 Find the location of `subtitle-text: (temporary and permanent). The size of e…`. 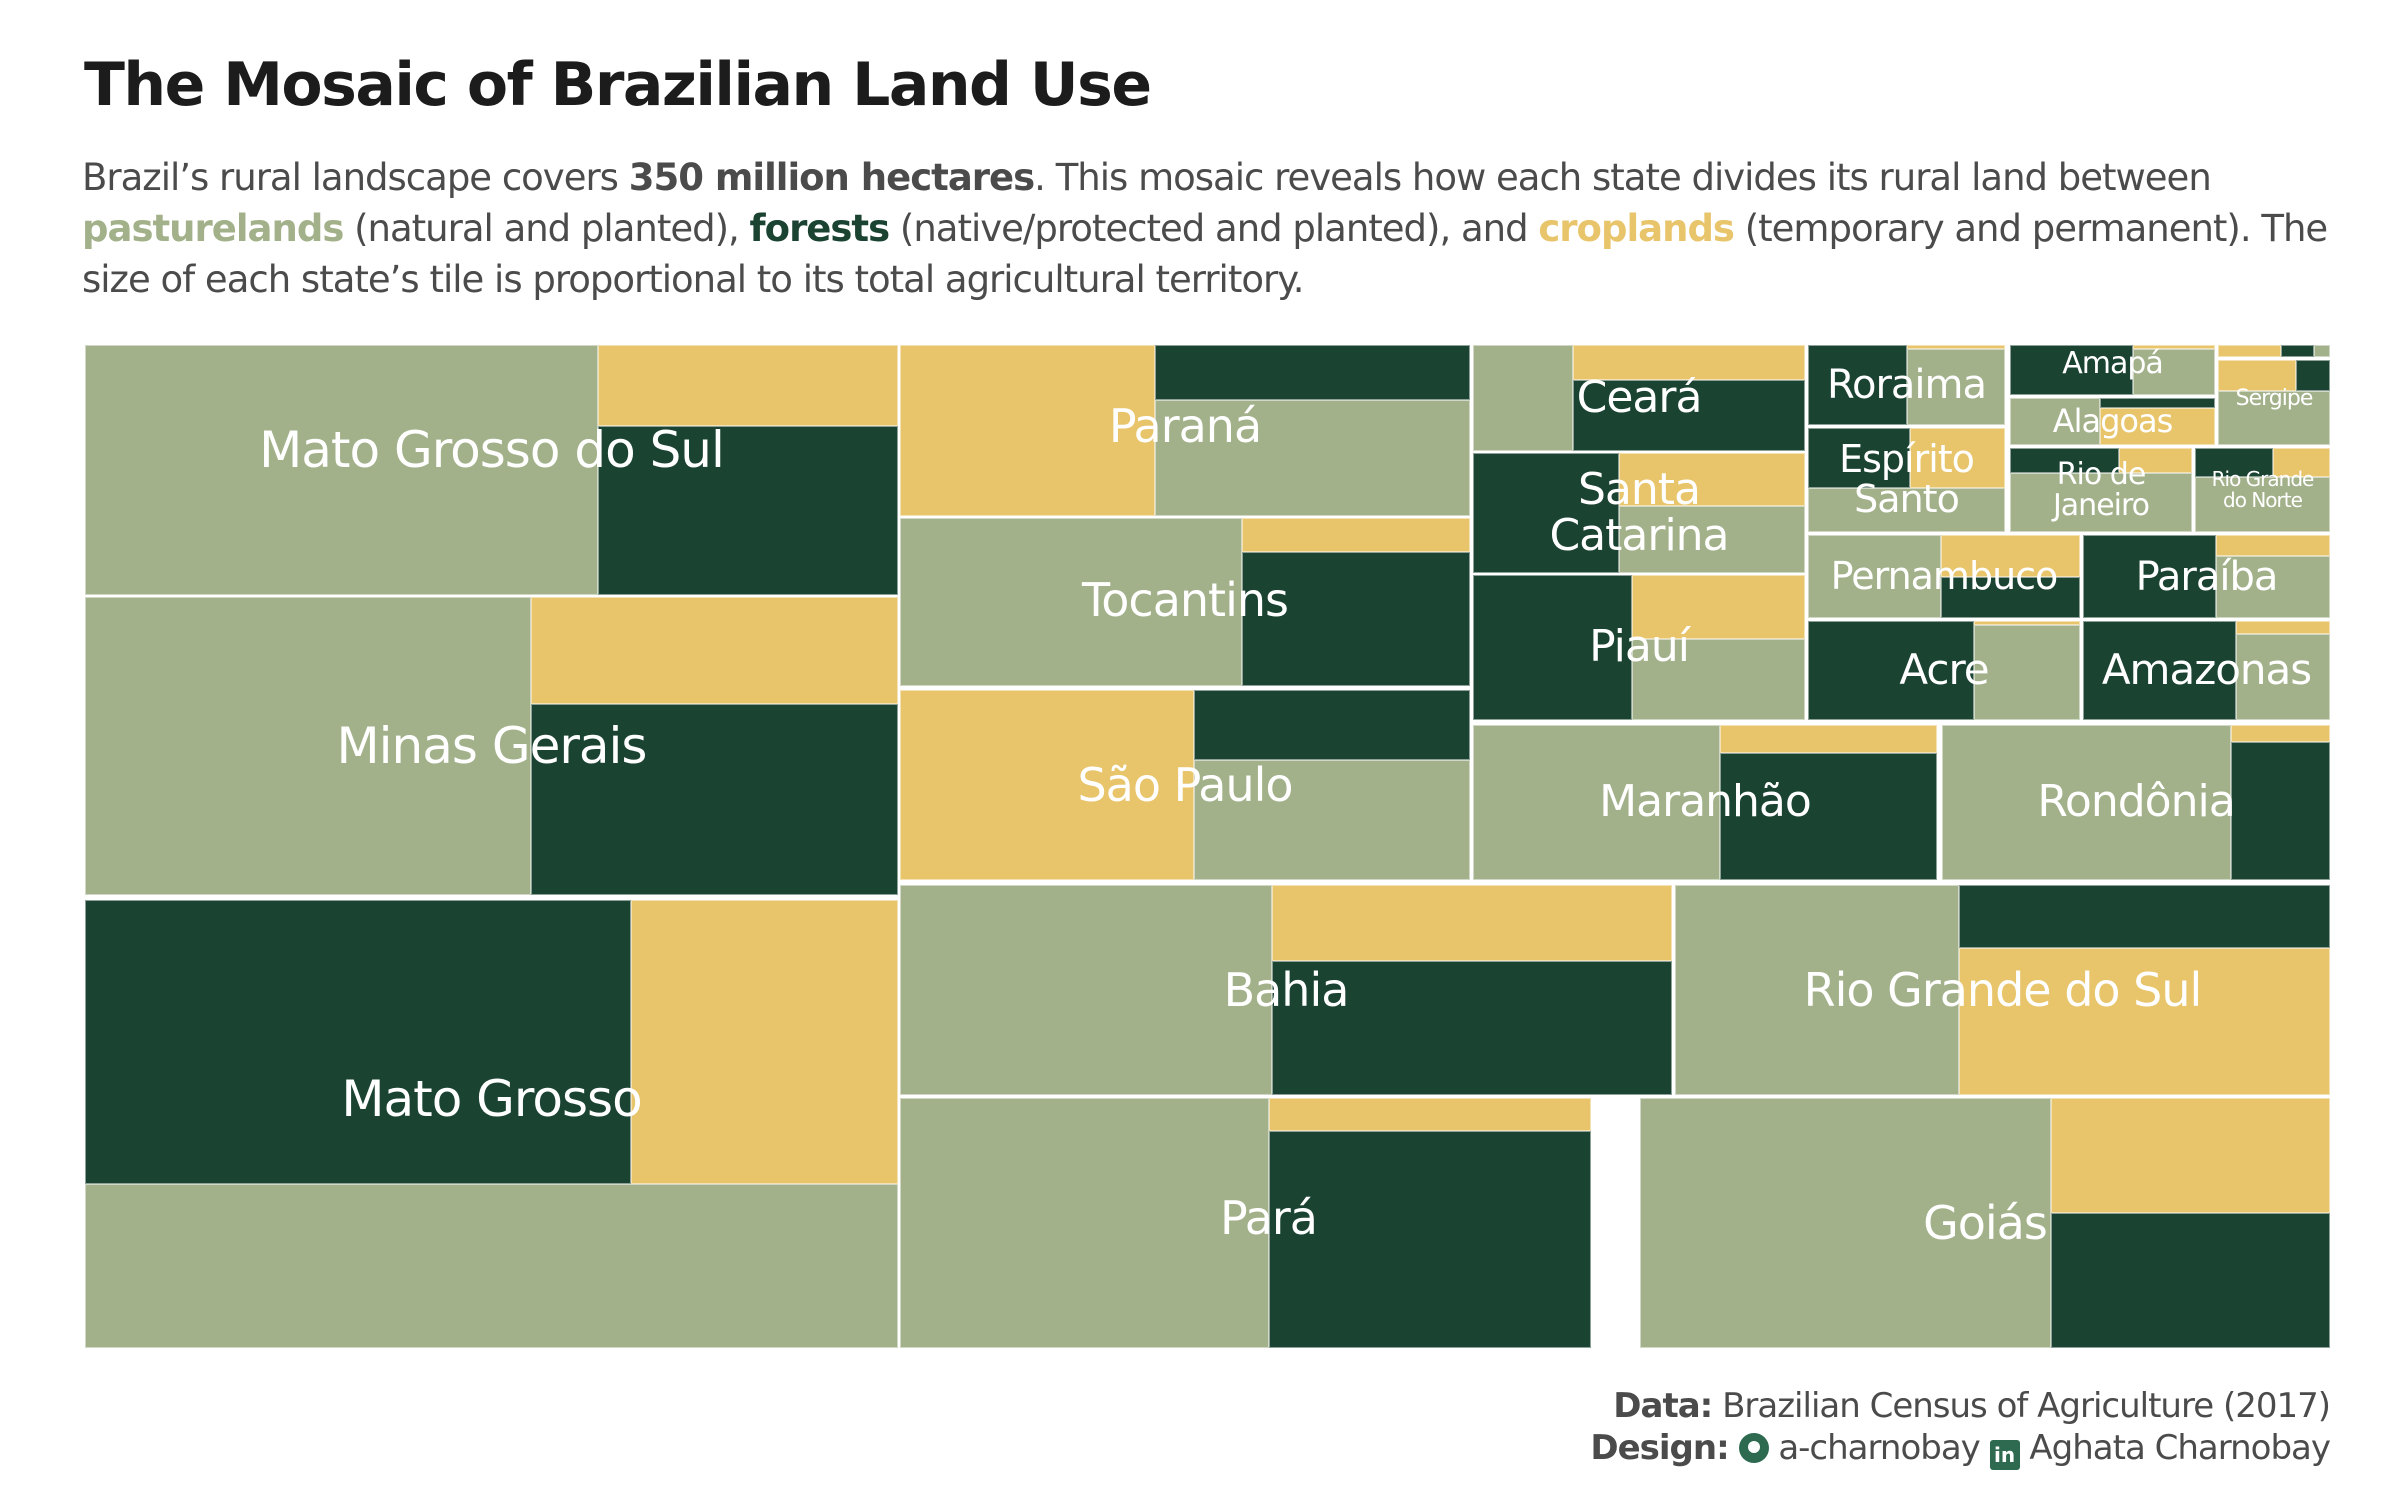

subtitle-text: (temporary and permanent). The size of e… is located at coordinates (1205, 254).